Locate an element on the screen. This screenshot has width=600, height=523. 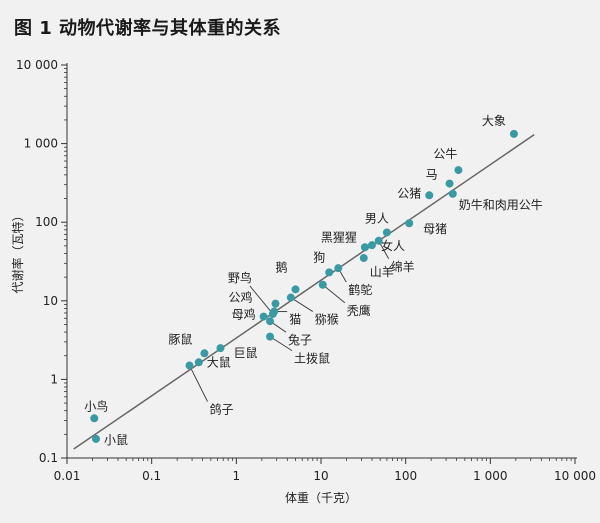
y-tick-label: 10 000 is located at coordinates (37, 65).